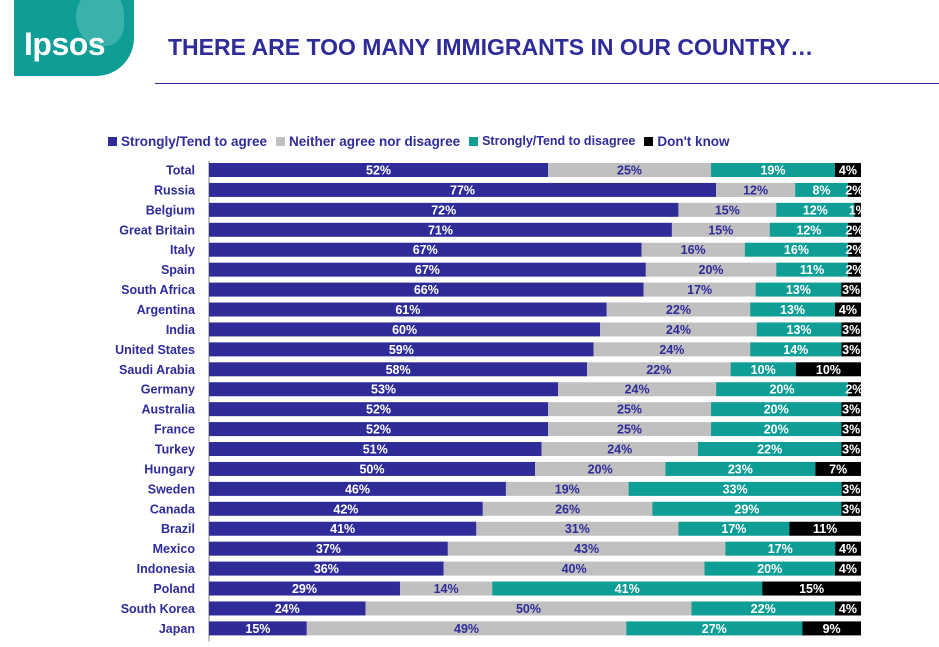 The width and height of the screenshot is (939, 647). What do you see at coordinates (326, 569) in the screenshot?
I see `data-label-agree: 36%` at bounding box center [326, 569].